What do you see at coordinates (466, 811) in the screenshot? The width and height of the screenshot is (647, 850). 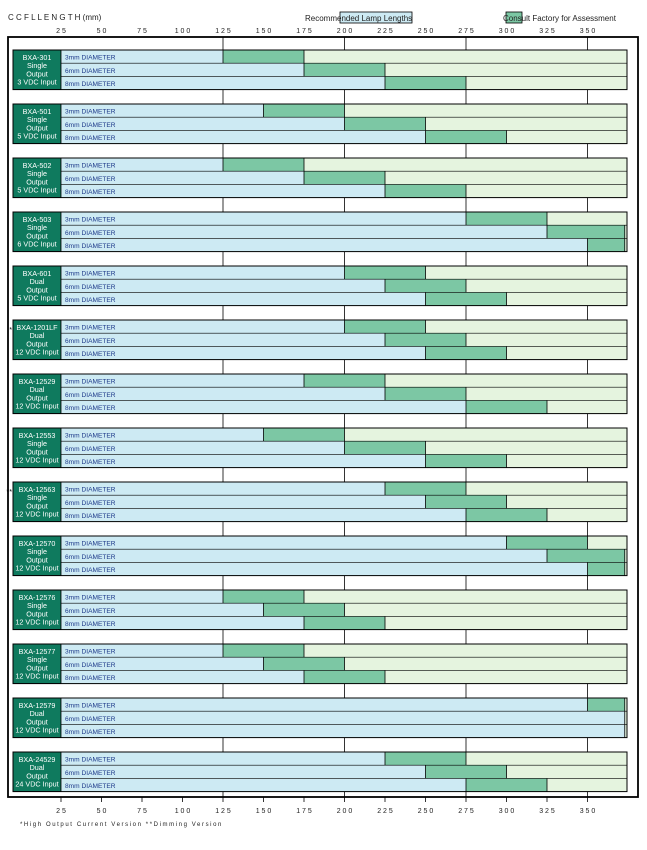 I see `tick-label-bottom: 2 7 5` at bounding box center [466, 811].